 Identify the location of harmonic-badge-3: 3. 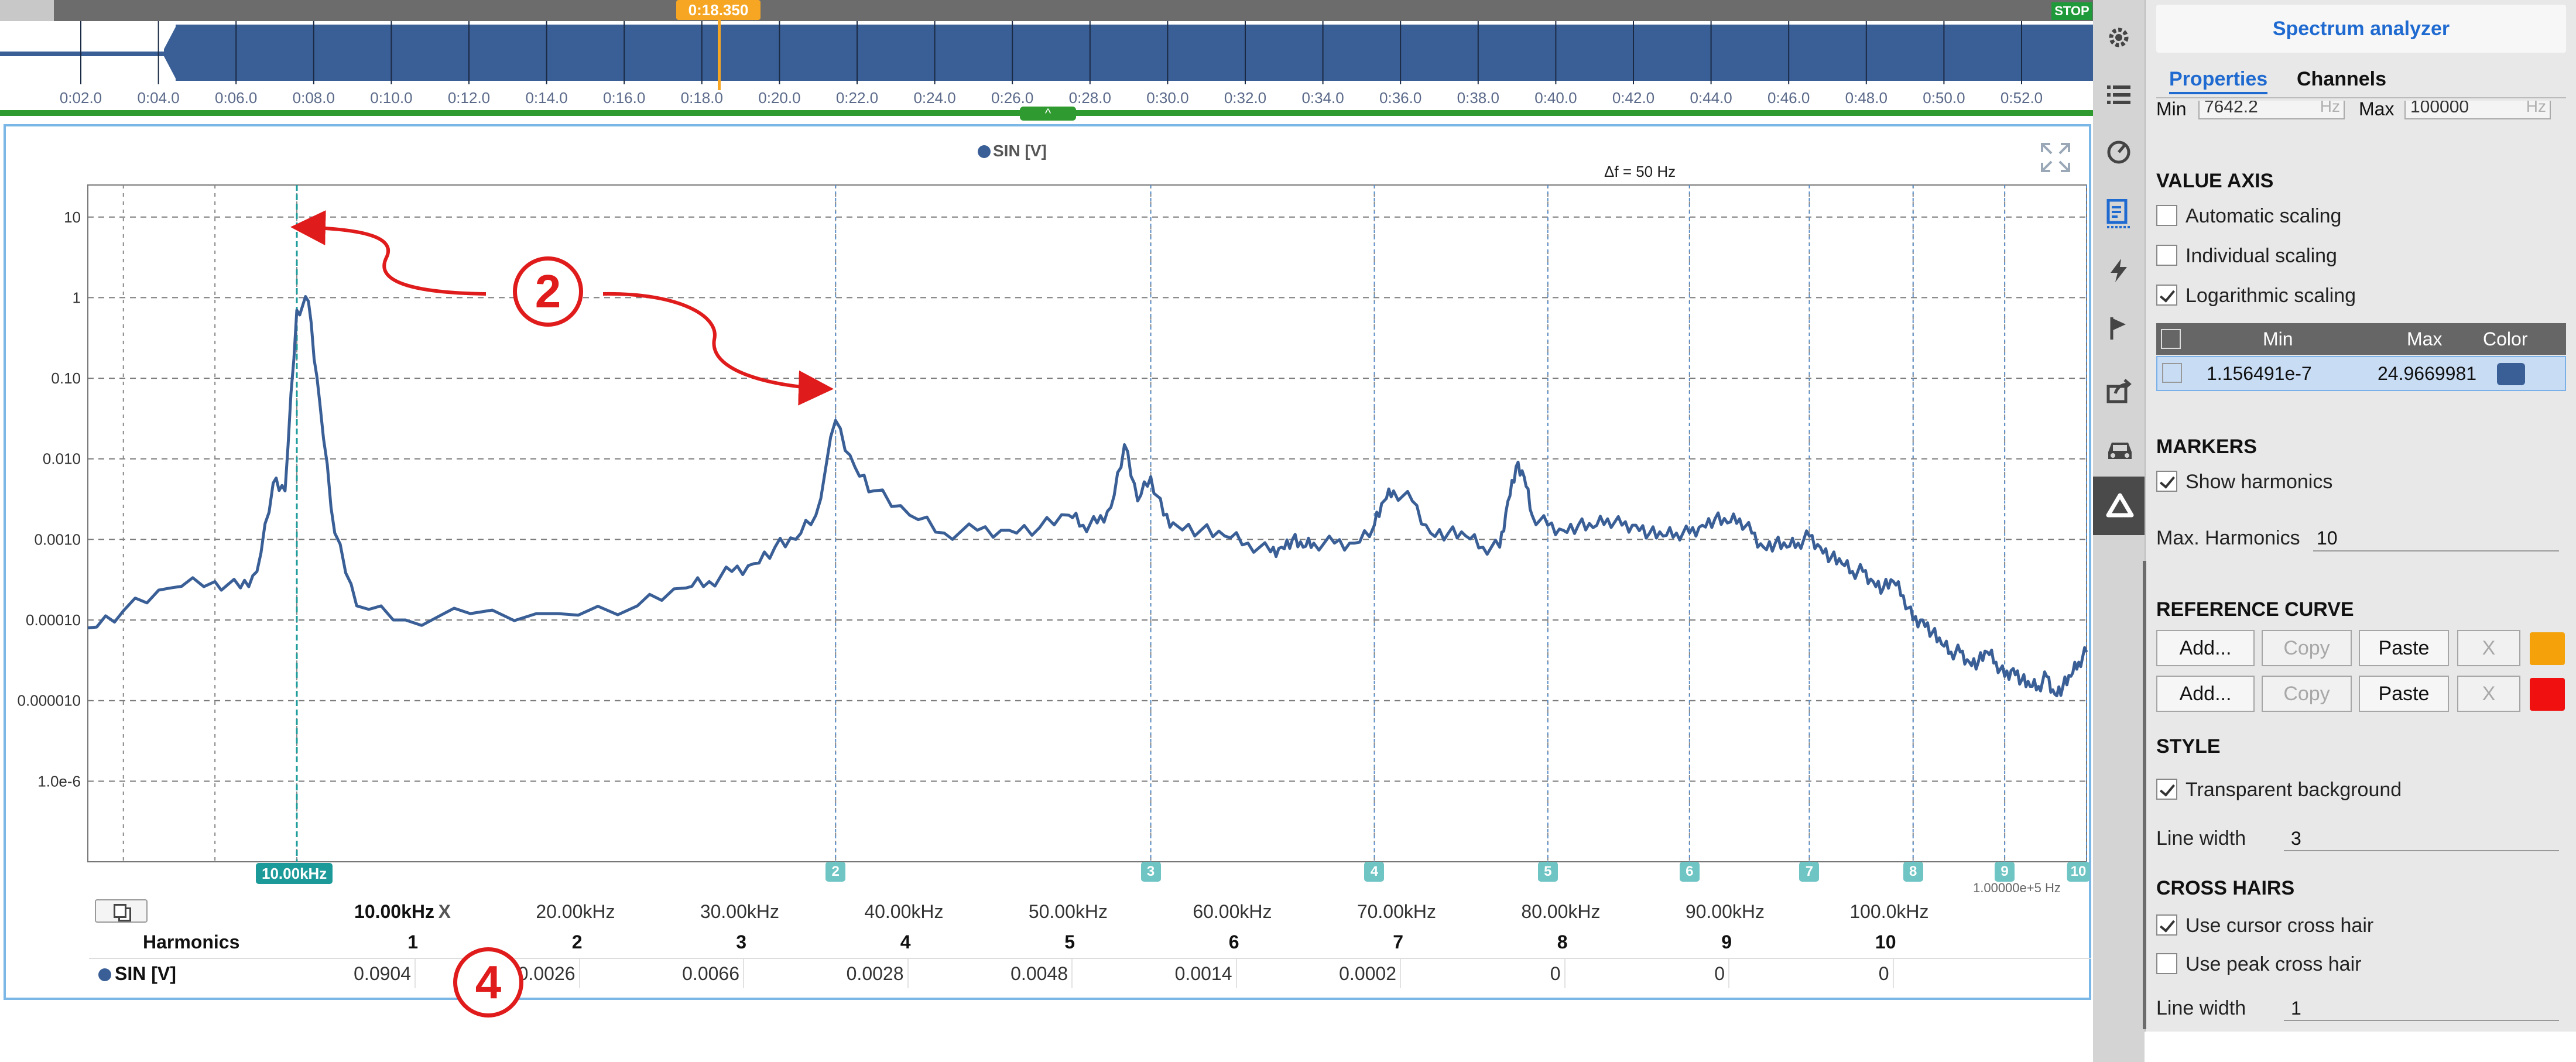
(1150, 872).